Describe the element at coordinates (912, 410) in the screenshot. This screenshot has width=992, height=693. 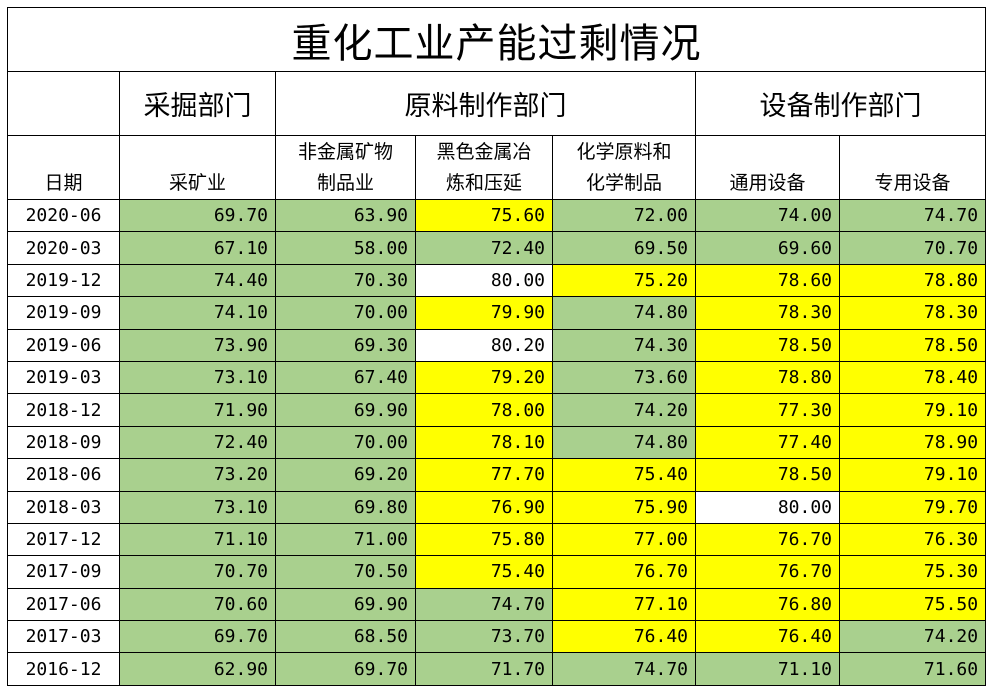
I see `value-cell: 79.10` at that location.